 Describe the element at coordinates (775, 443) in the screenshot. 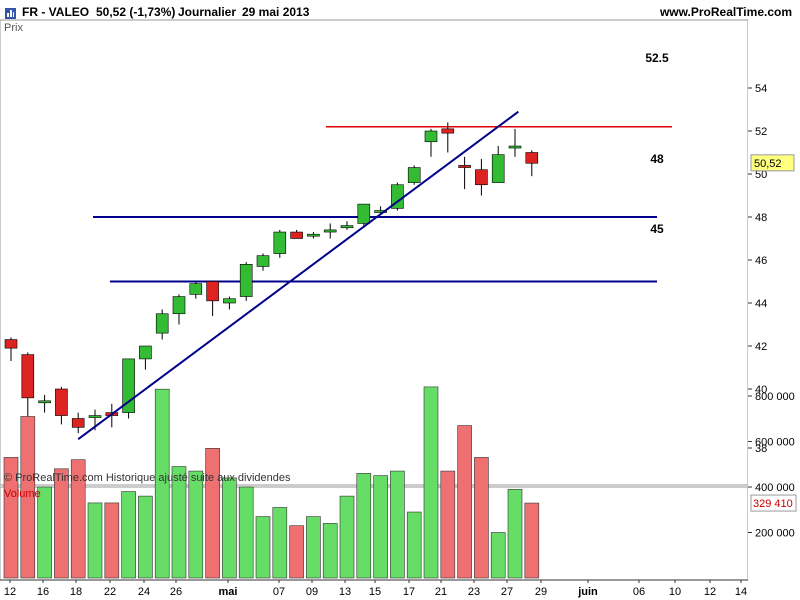

I see `volume-tick-label: 600 000` at that location.